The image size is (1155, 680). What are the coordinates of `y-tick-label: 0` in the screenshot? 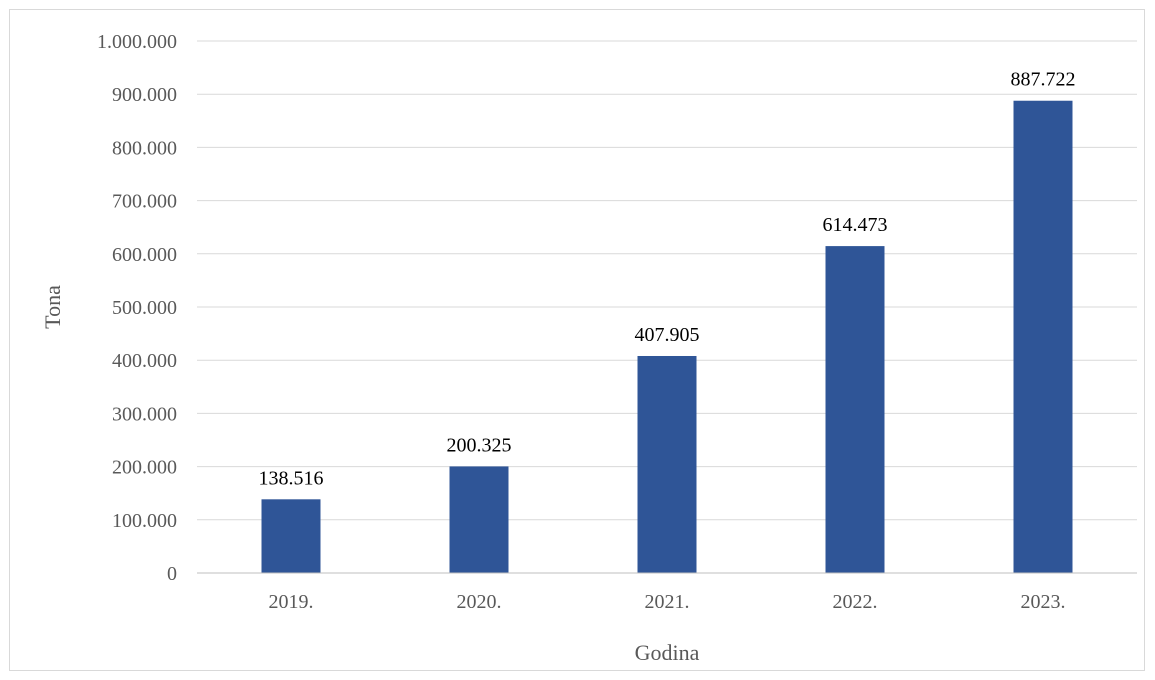 It's located at (172, 574).